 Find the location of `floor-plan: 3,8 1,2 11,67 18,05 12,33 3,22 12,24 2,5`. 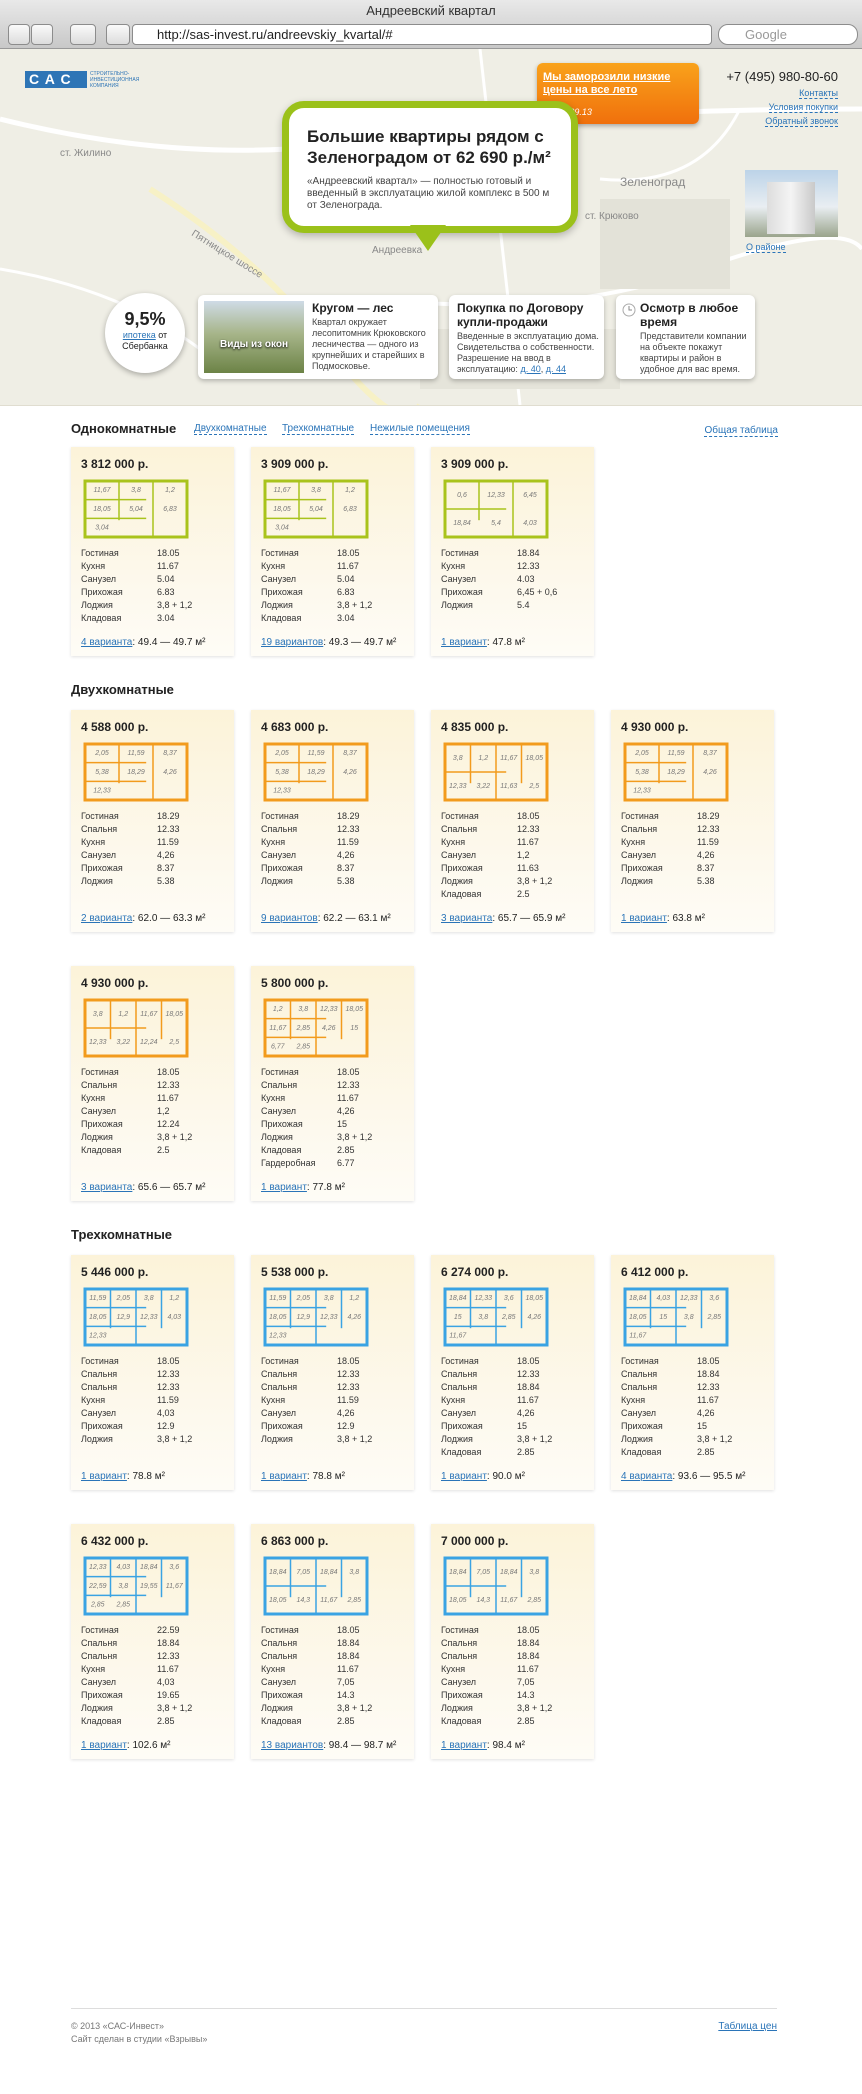

floor-plan: 3,8 1,2 11,67 18,05 12,33 3,22 12,24 2,5 is located at coordinates (136, 1028).